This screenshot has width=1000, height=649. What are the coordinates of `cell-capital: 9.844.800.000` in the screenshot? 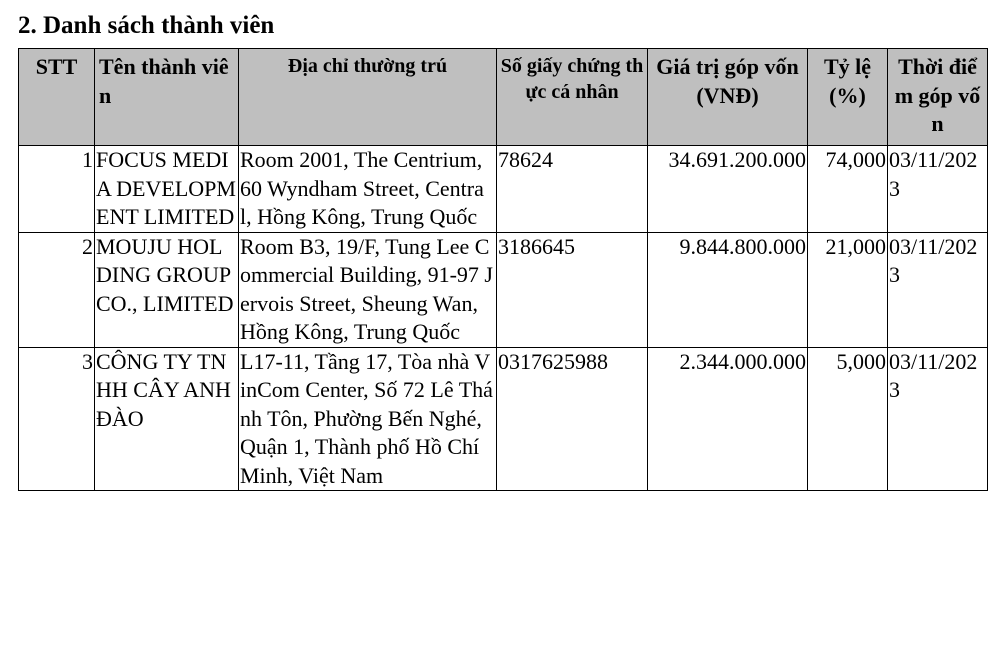 It's located at (727, 289).